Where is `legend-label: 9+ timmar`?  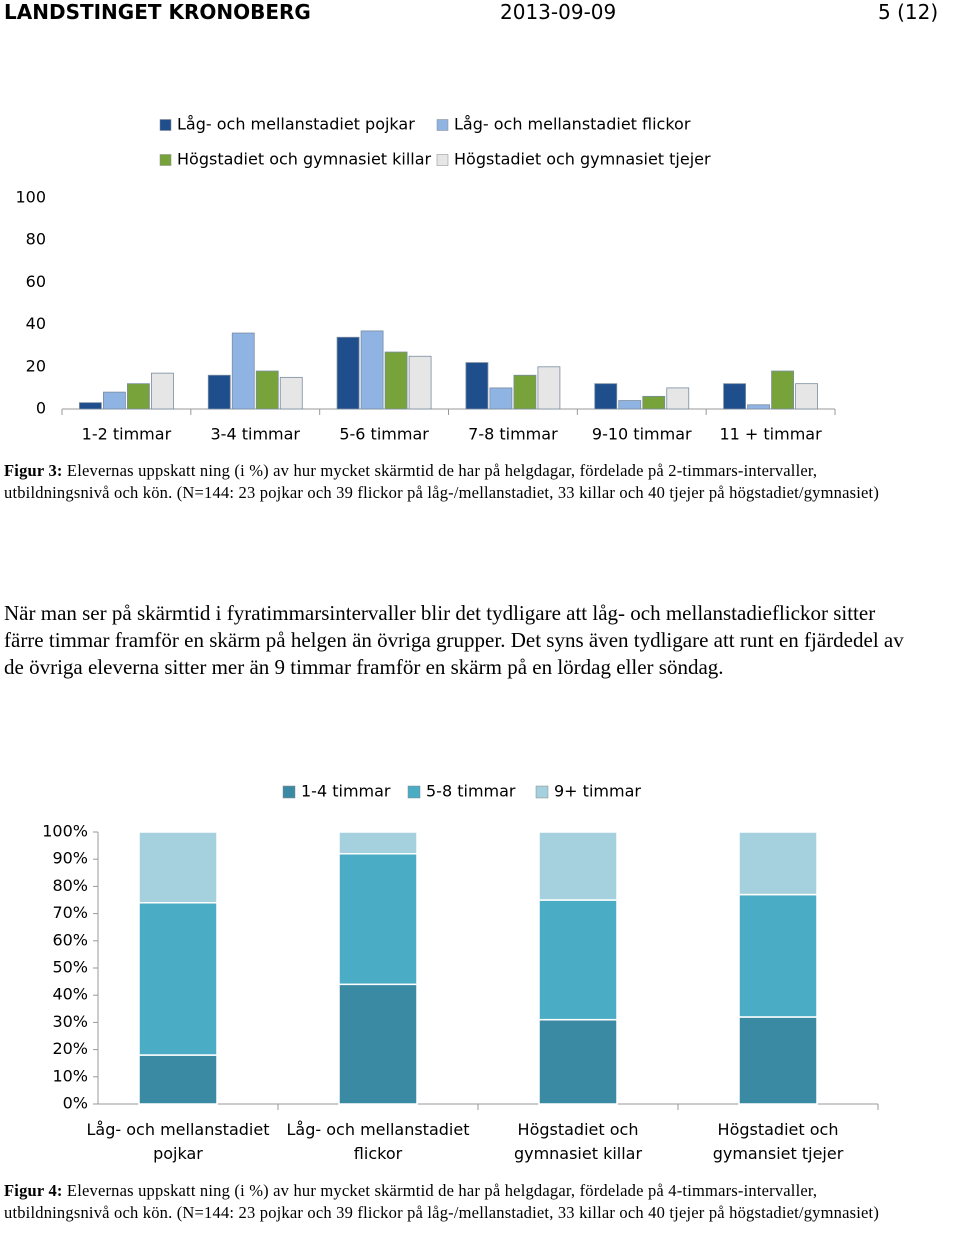 legend-label: 9+ timmar is located at coordinates (597, 791).